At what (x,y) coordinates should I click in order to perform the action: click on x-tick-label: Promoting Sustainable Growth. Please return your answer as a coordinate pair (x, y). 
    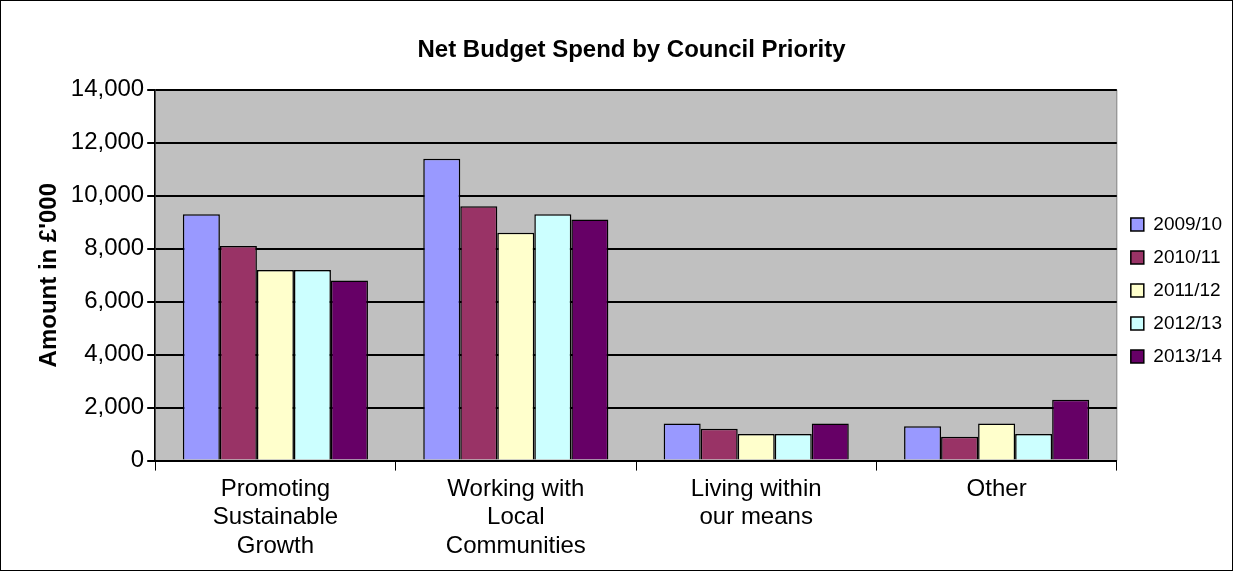
    Looking at the image, I should click on (275, 516).